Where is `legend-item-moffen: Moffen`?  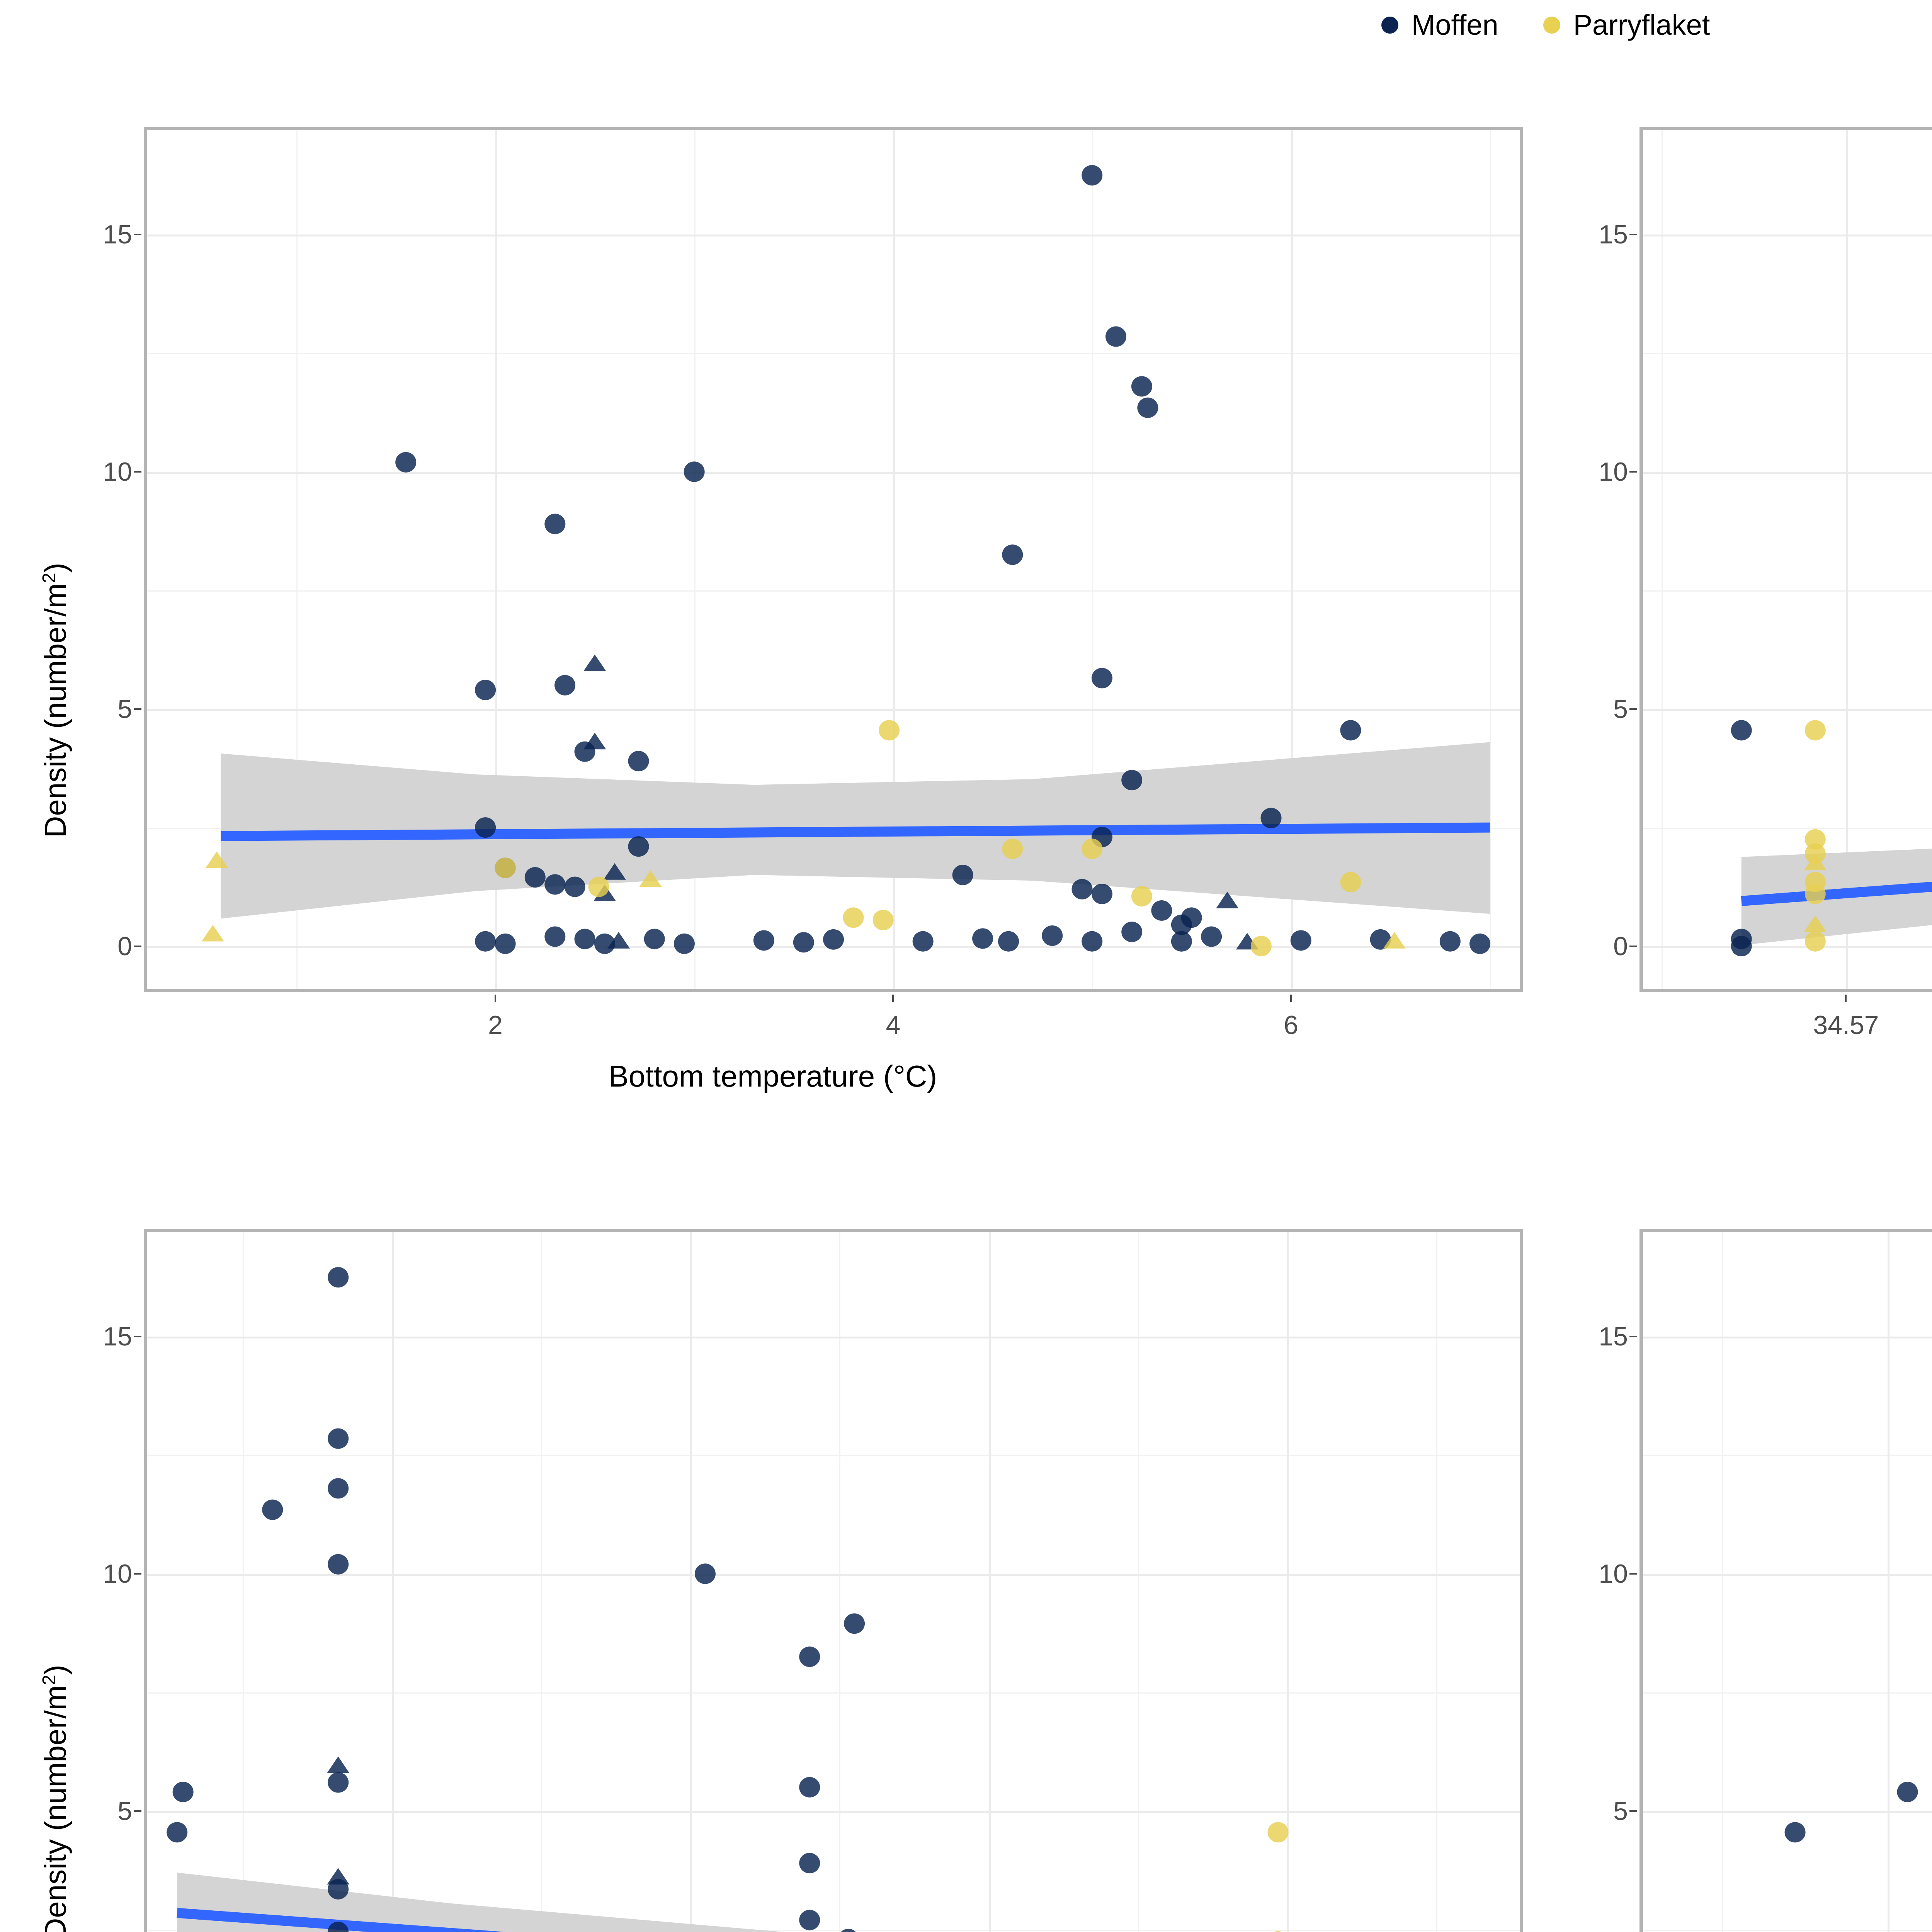 legend-item-moffen: Moffen is located at coordinates (1440, 25).